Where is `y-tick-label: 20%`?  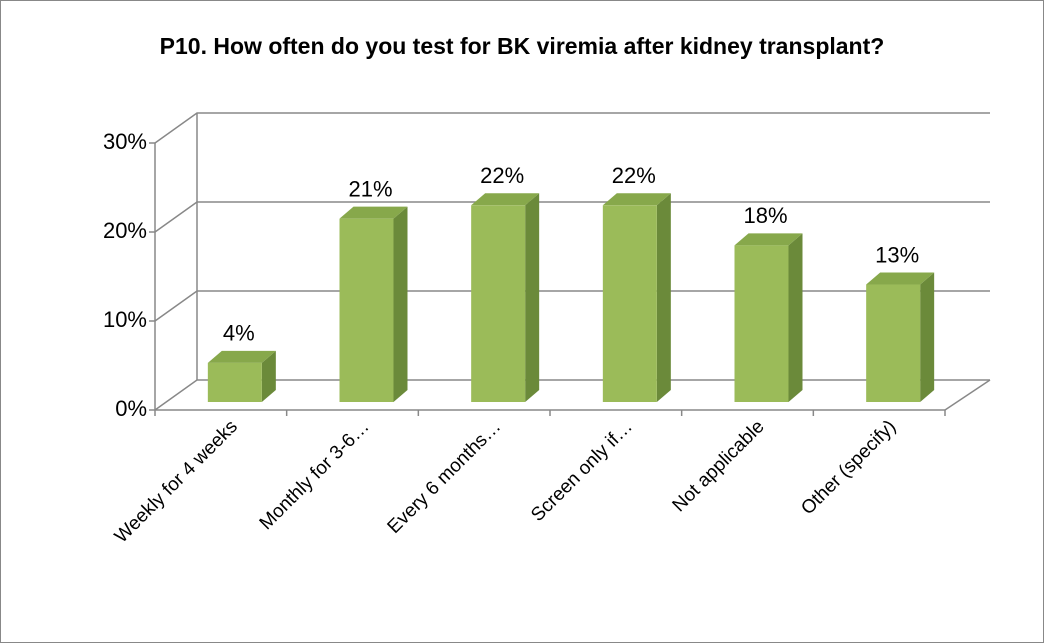
y-tick-label: 20% is located at coordinates (125, 230).